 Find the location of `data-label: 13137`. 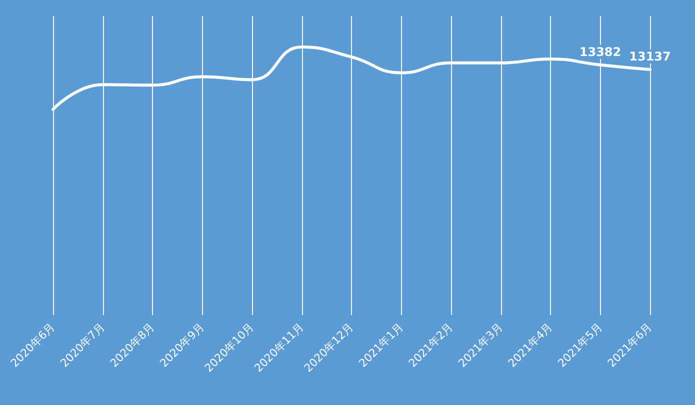

data-label: 13137 is located at coordinates (650, 57).